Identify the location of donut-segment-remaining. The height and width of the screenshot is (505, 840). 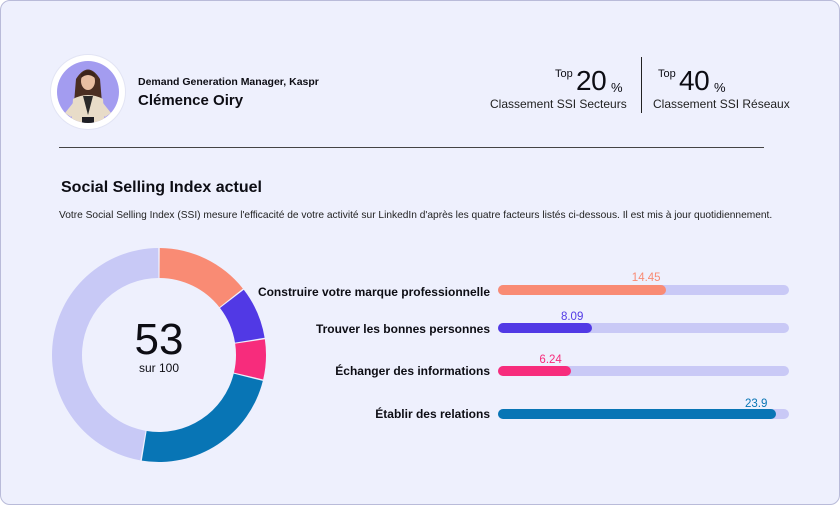
(105, 354).